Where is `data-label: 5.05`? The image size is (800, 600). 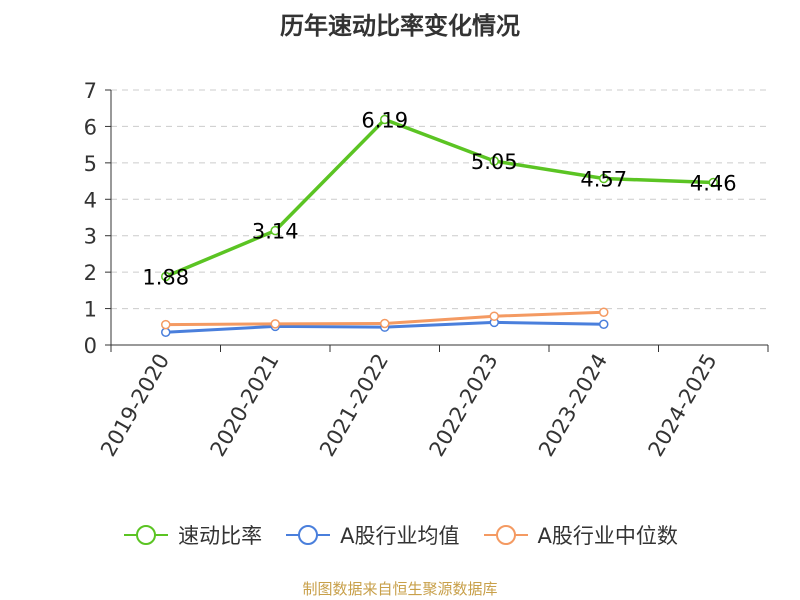
data-label: 5.05 is located at coordinates (494, 162).